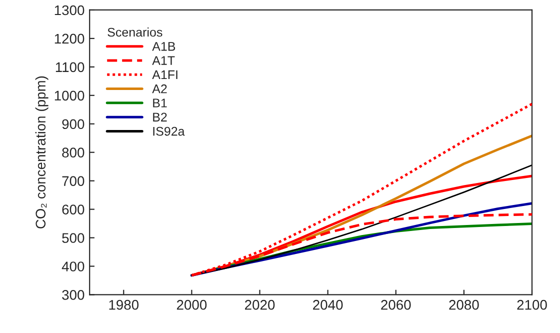 The height and width of the screenshot is (333, 560). I want to click on x-tick-label: 2060, so click(396, 305).